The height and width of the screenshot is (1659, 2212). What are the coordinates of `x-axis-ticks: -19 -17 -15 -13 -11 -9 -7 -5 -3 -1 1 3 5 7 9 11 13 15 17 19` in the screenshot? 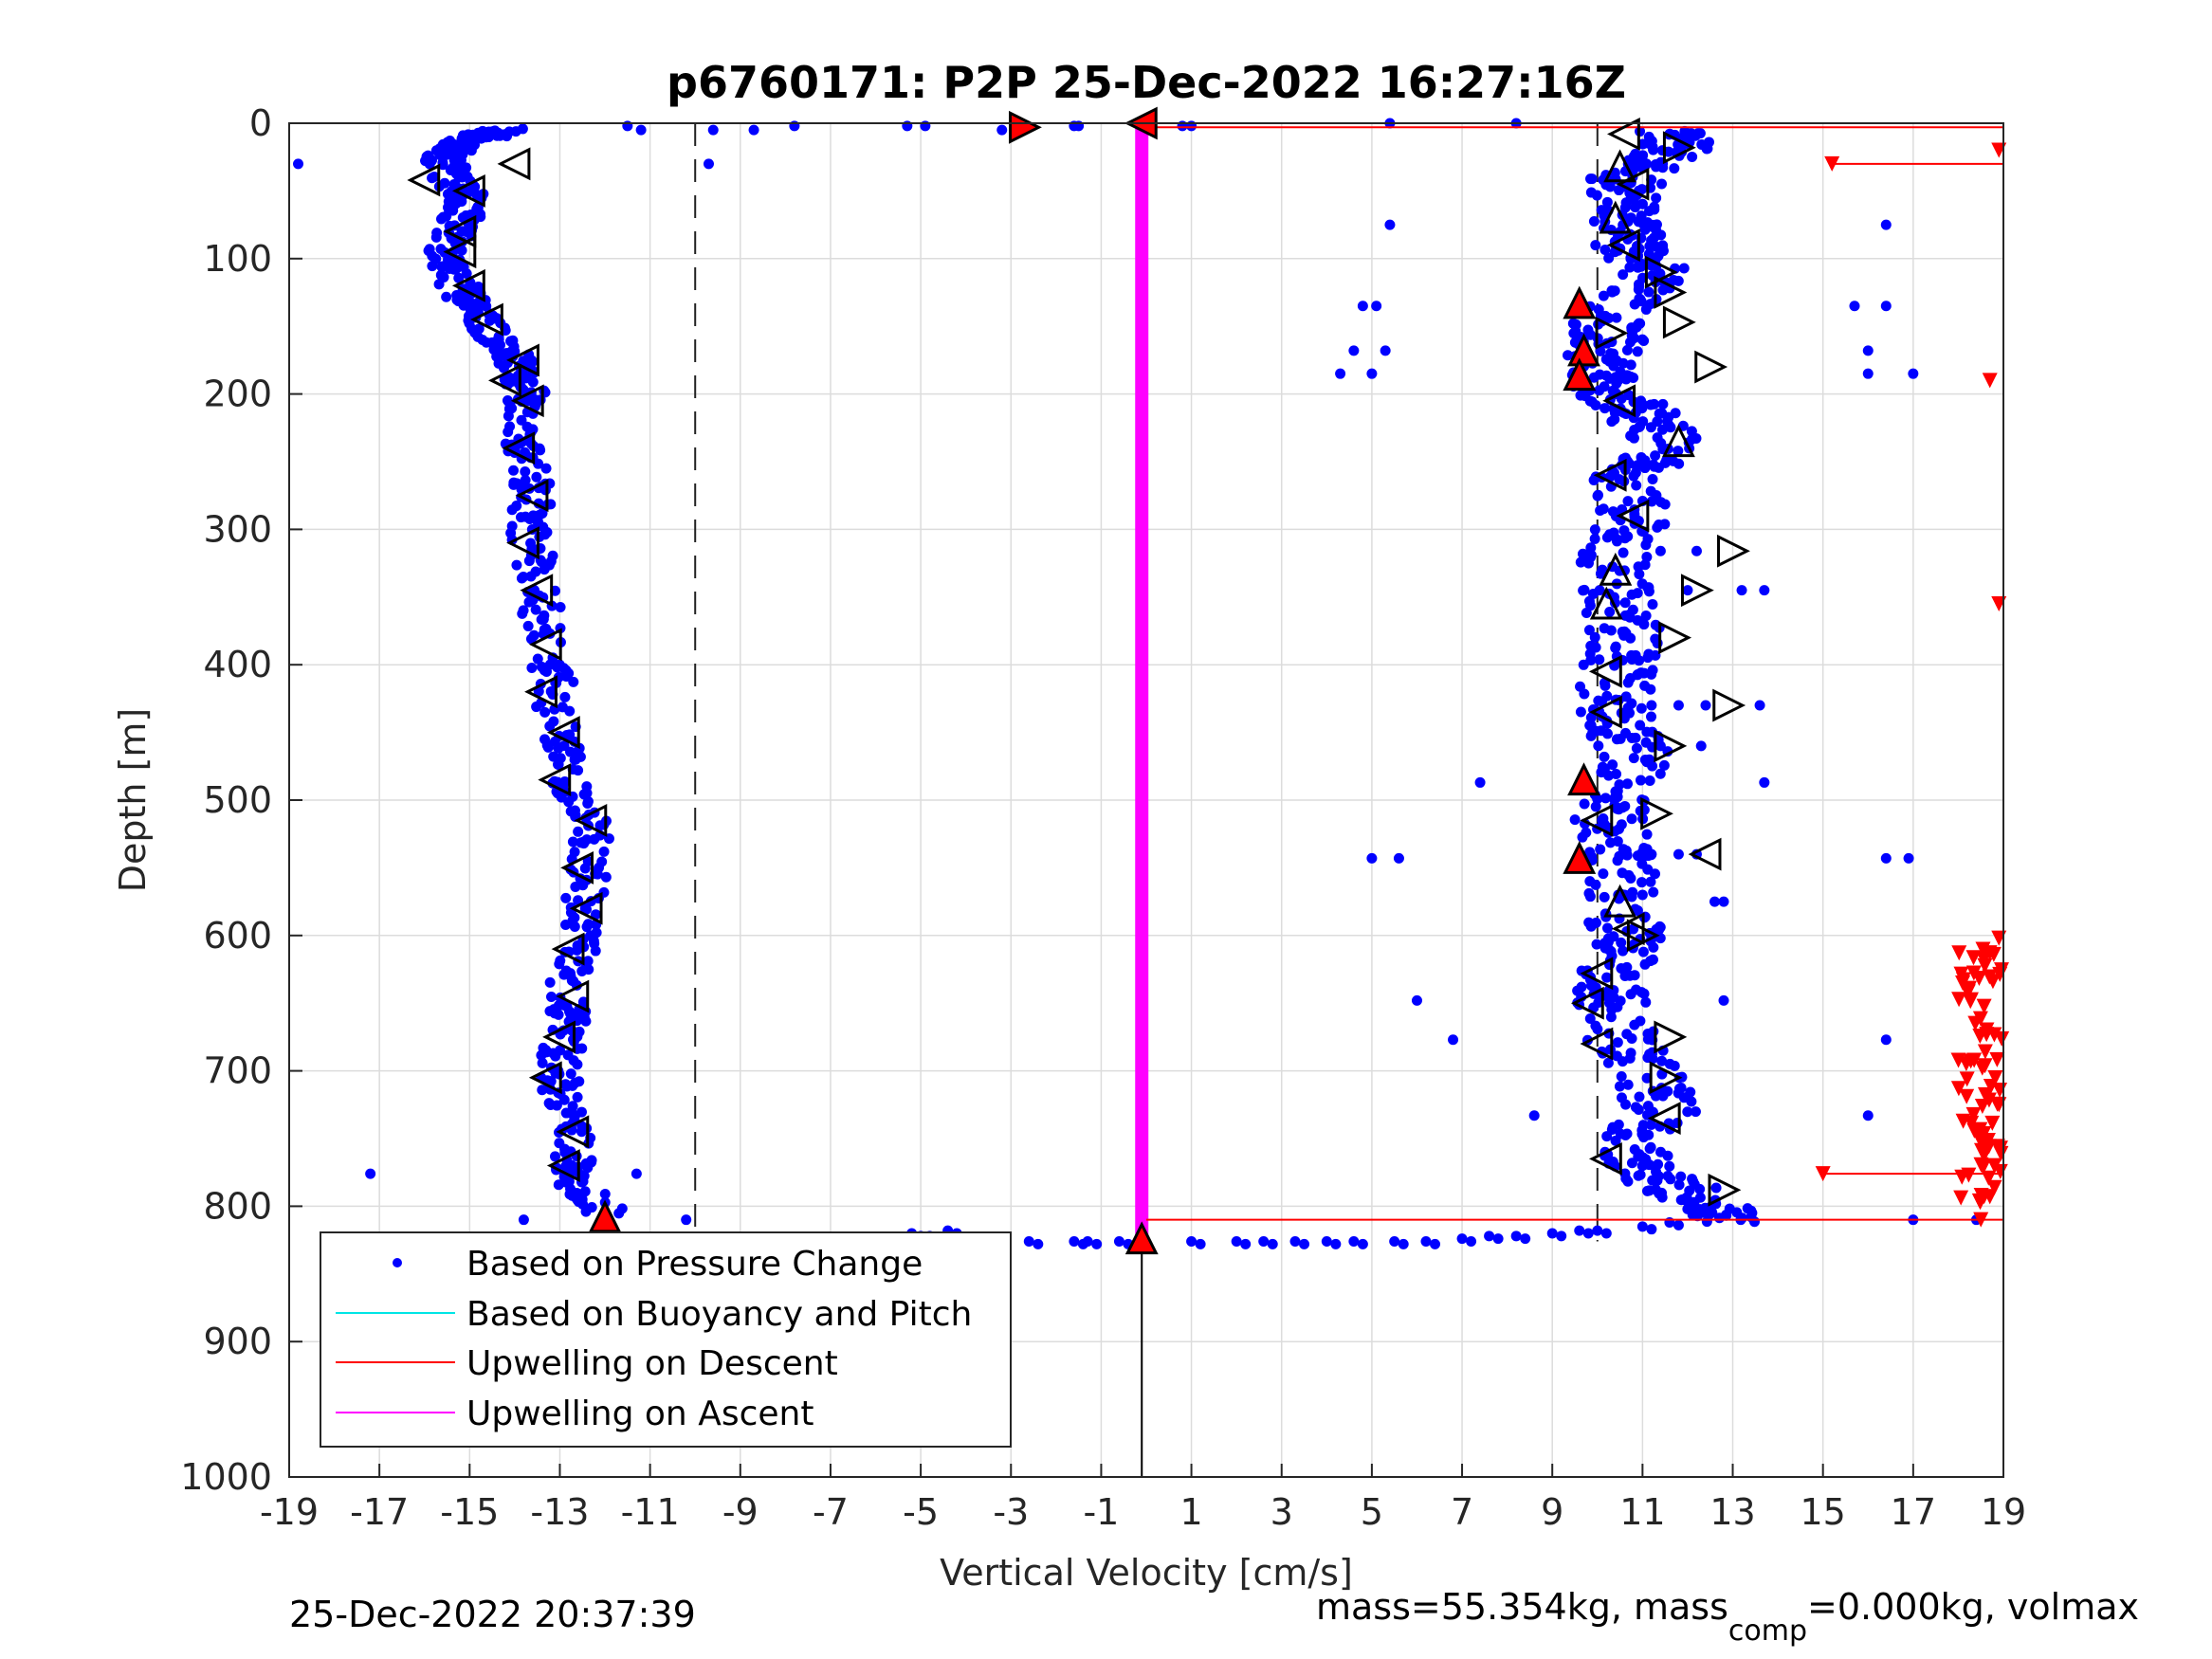 It's located at (1143, 1498).